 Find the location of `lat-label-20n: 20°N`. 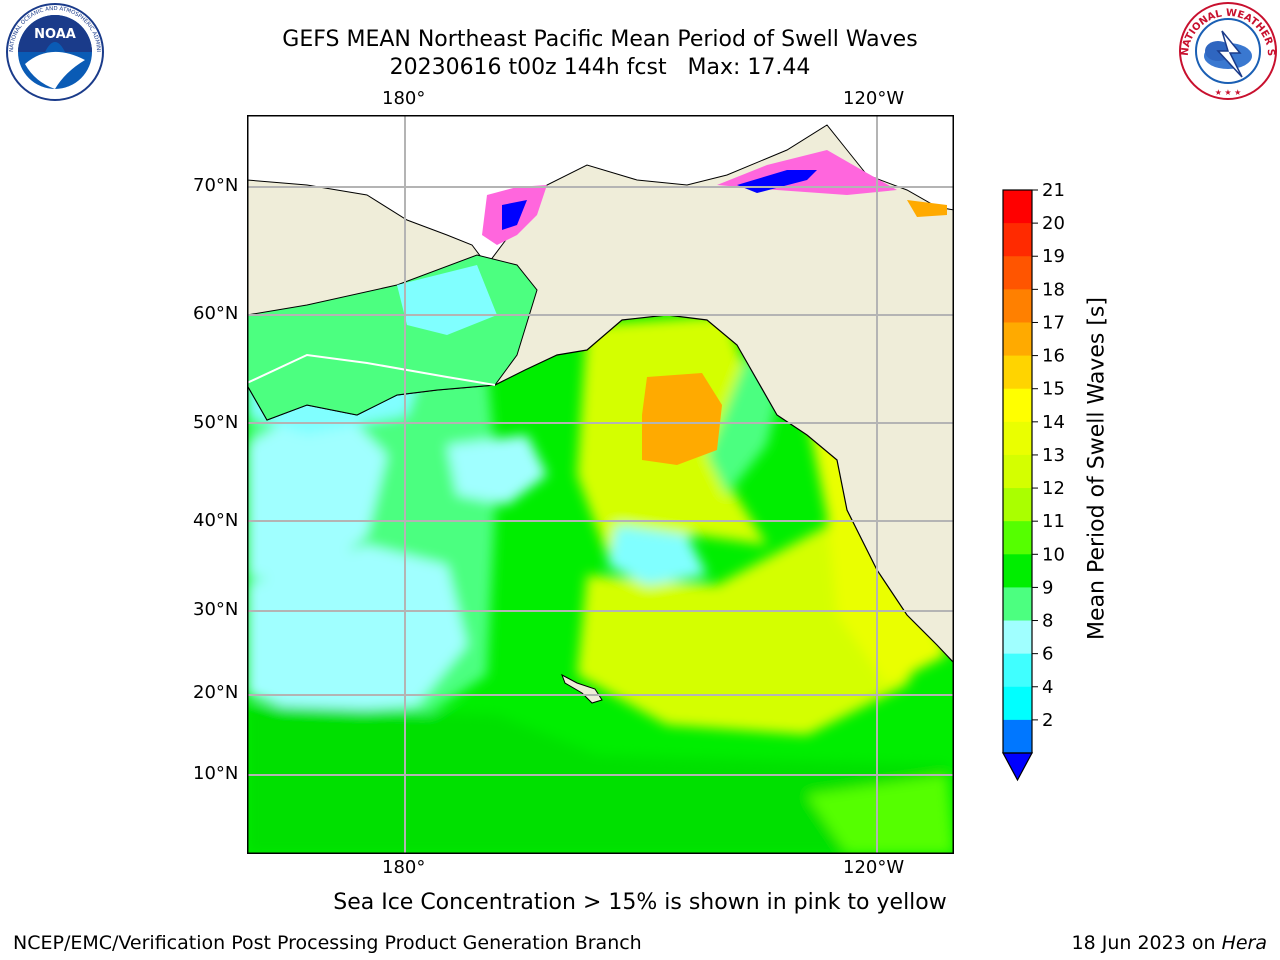

lat-label-20n: 20°N is located at coordinates (216, 692).